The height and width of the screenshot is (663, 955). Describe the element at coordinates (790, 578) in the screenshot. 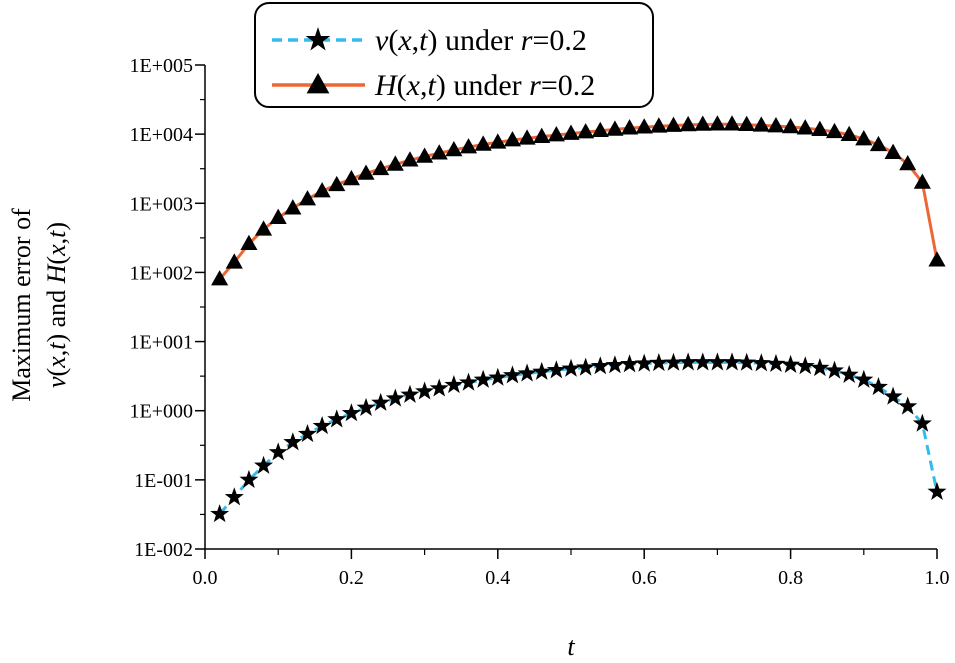

I see `x-tick-label: 0.8` at that location.